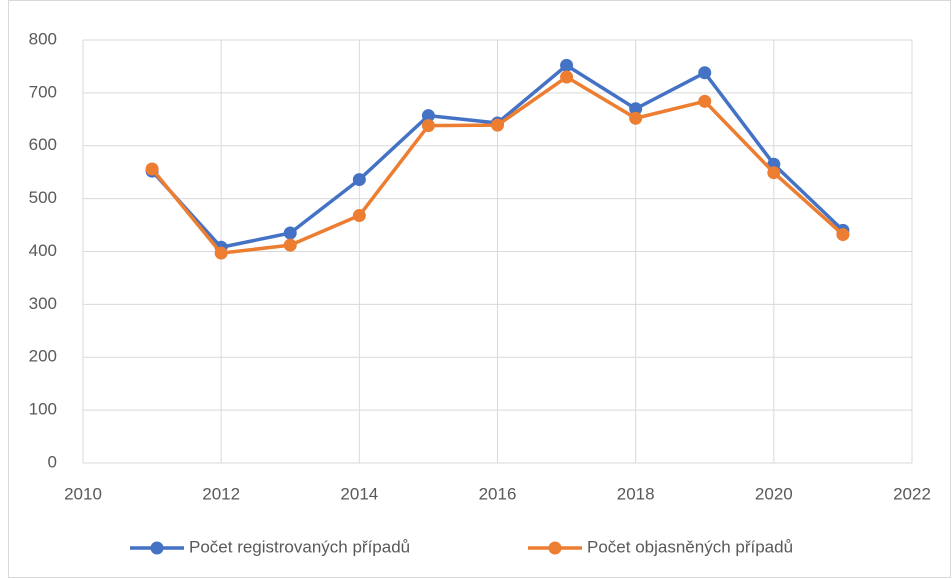 This screenshot has width=952, height=579. I want to click on y-tick-label: 800, so click(43, 38).